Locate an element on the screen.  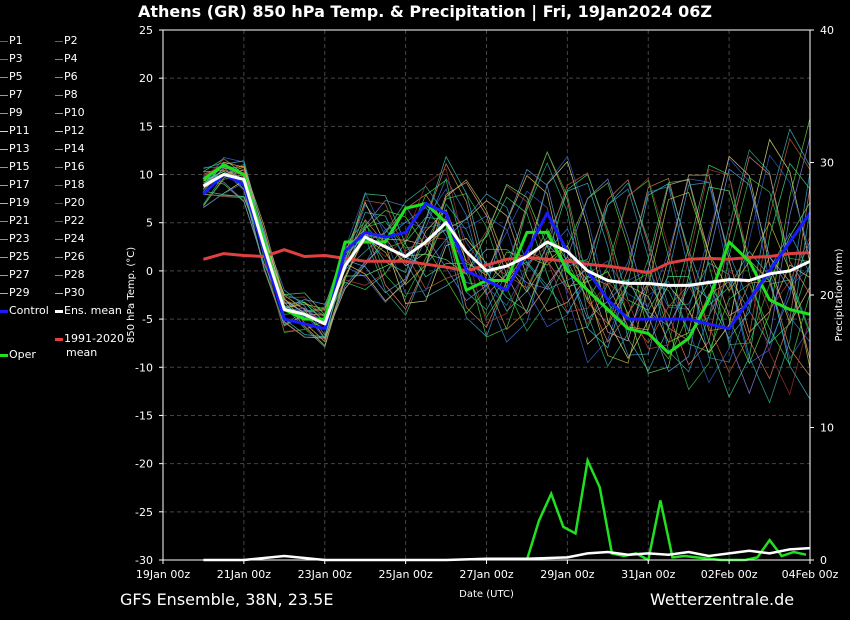
legend-item-climate: 1991-2020 mean is located at coordinates (89, 346).